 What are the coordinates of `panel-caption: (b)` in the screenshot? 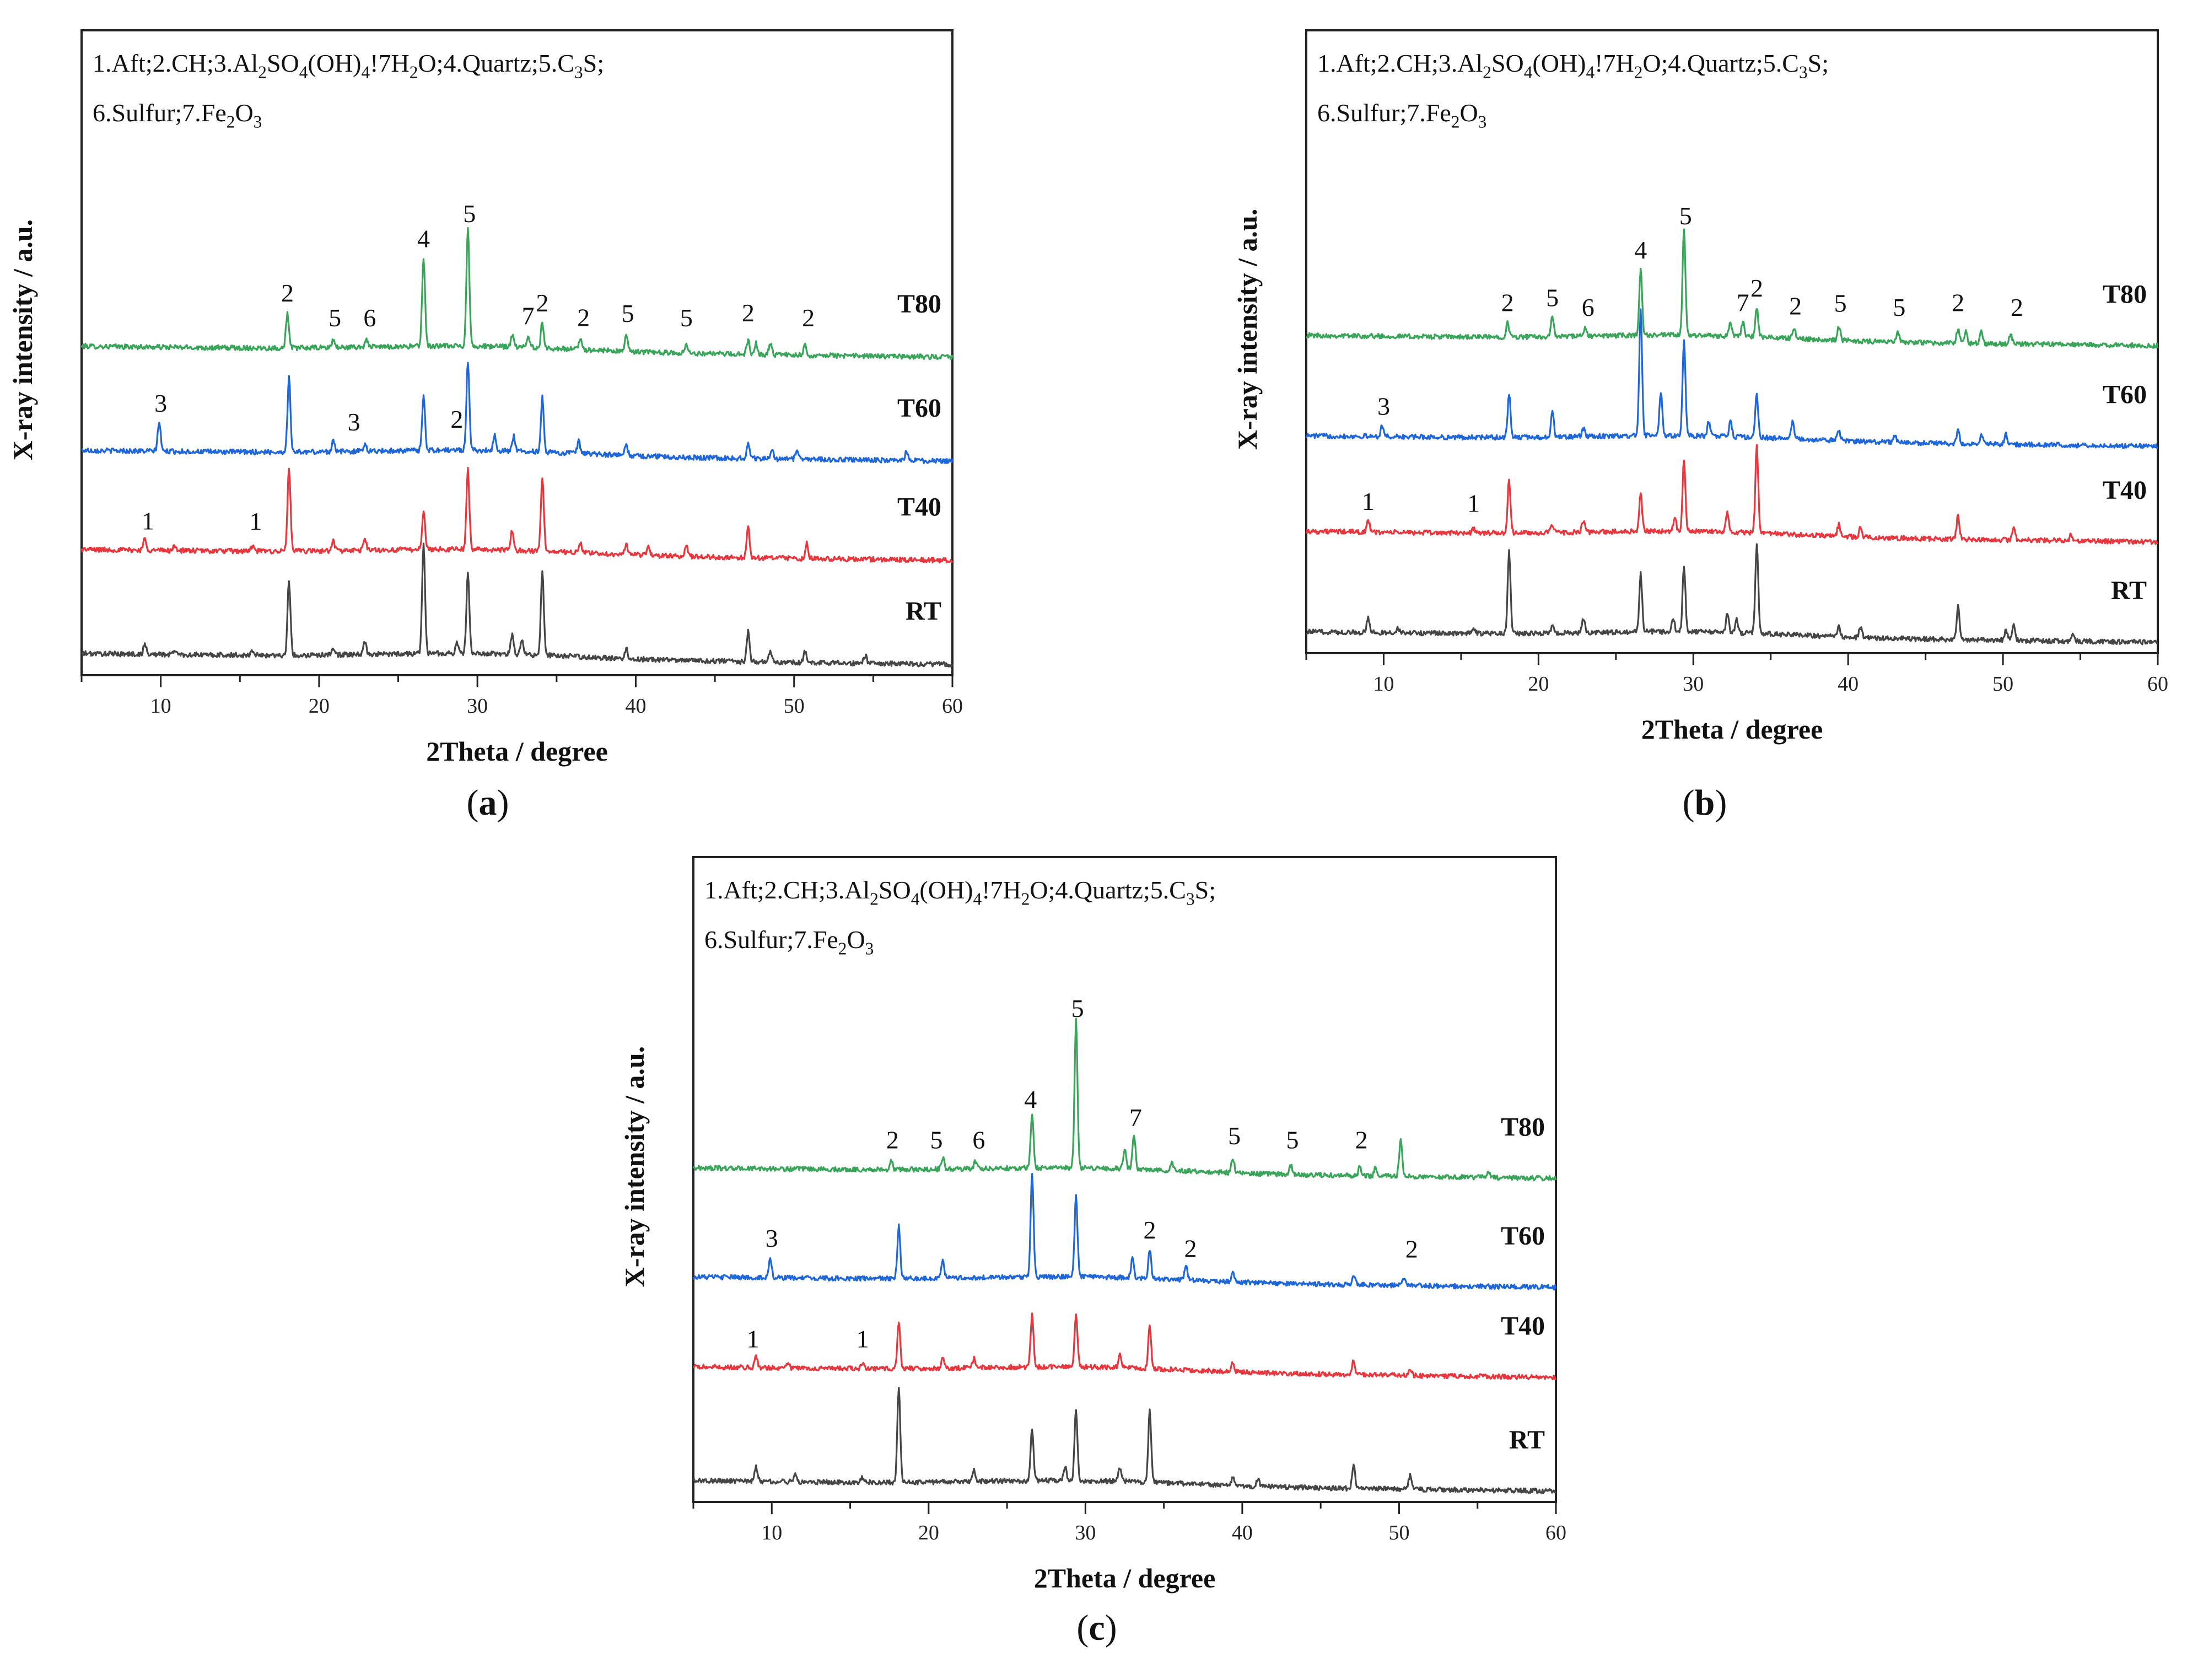 It's located at (1705, 803).